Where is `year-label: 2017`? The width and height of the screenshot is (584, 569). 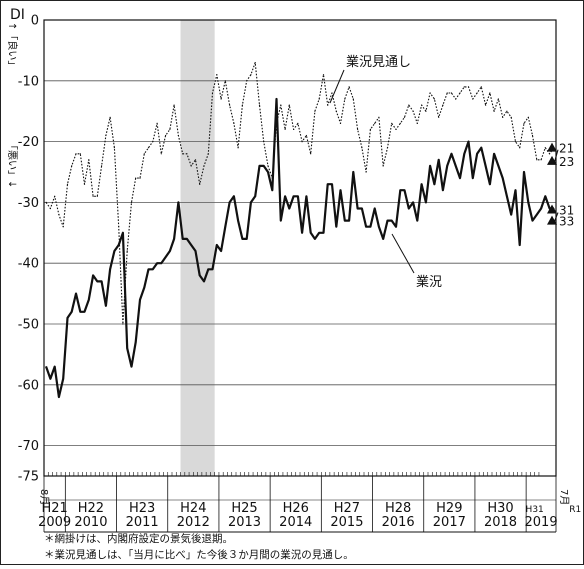
year-label: 2017 is located at coordinates (449, 522).